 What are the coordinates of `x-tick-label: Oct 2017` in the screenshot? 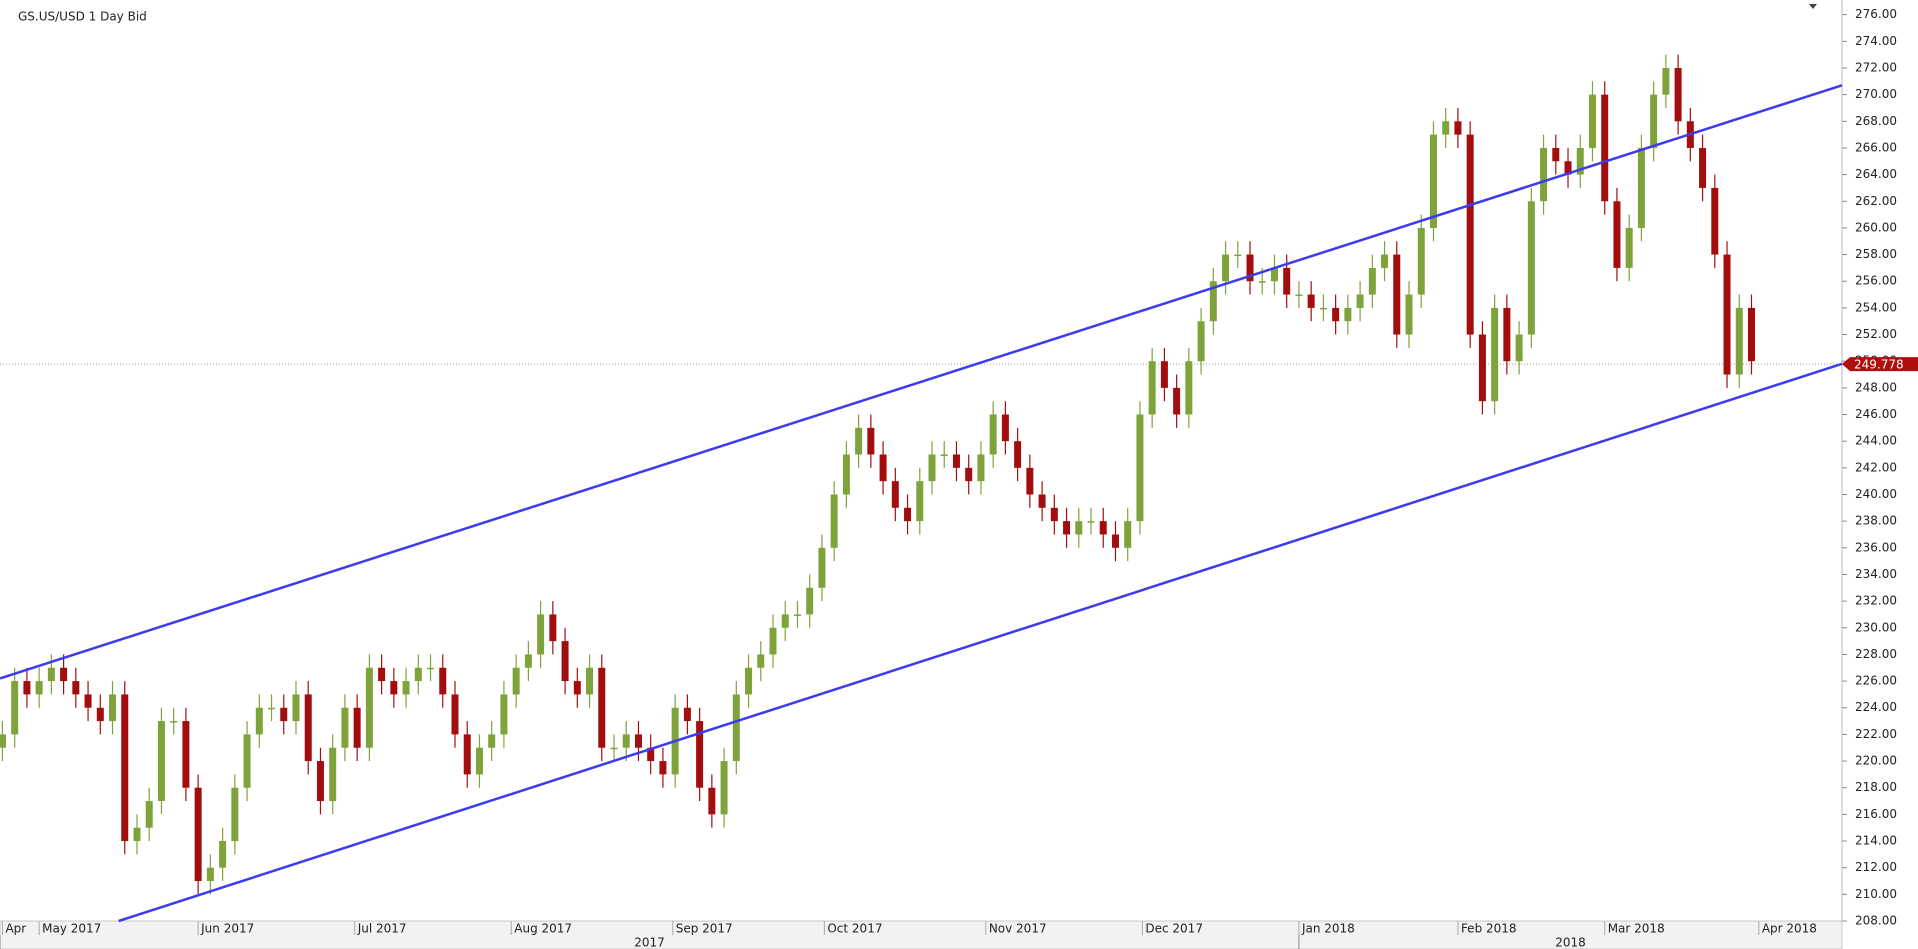 It's located at (854, 929).